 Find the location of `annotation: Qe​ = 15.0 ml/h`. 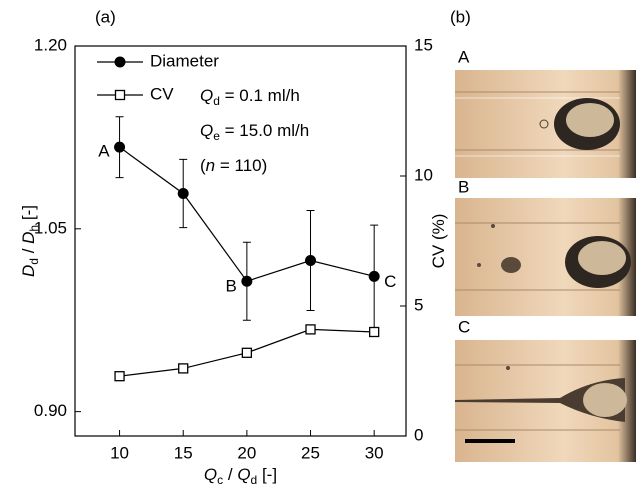

annotation: Qe​ = 15.0 ml/h is located at coordinates (254, 132).